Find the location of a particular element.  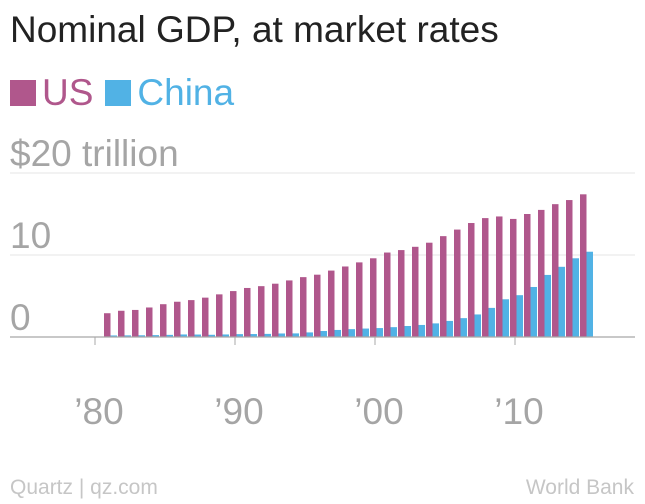

bar-china-2001 is located at coordinates (407, 331).